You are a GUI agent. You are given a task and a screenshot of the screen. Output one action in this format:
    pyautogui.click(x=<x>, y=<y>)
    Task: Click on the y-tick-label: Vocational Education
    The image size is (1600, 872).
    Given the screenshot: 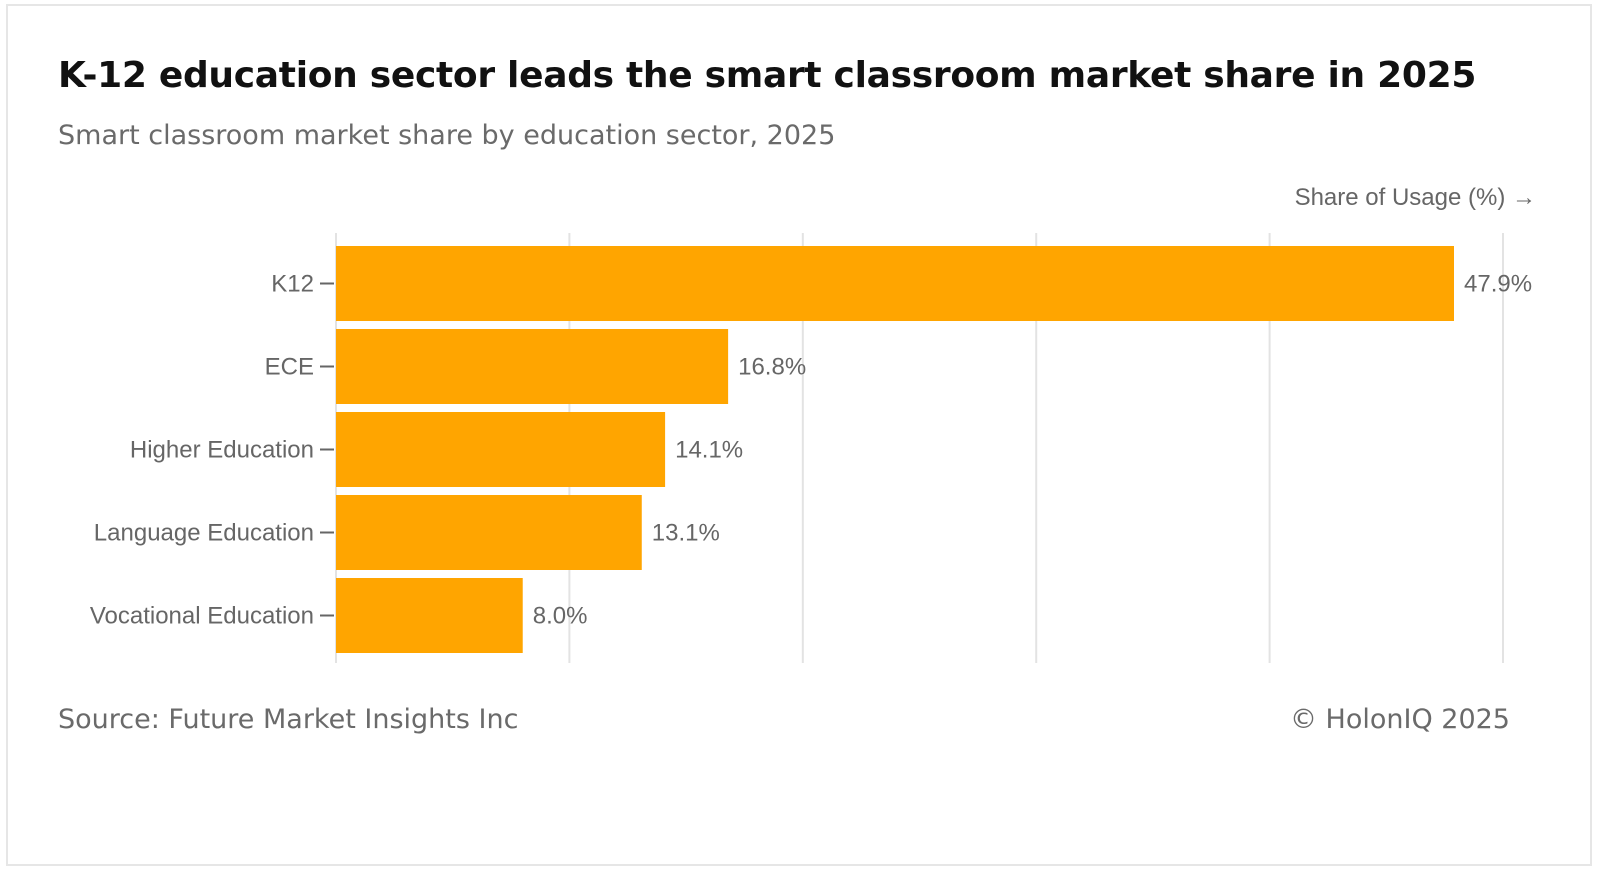 What is the action you would take?
    pyautogui.click(x=202, y=616)
    